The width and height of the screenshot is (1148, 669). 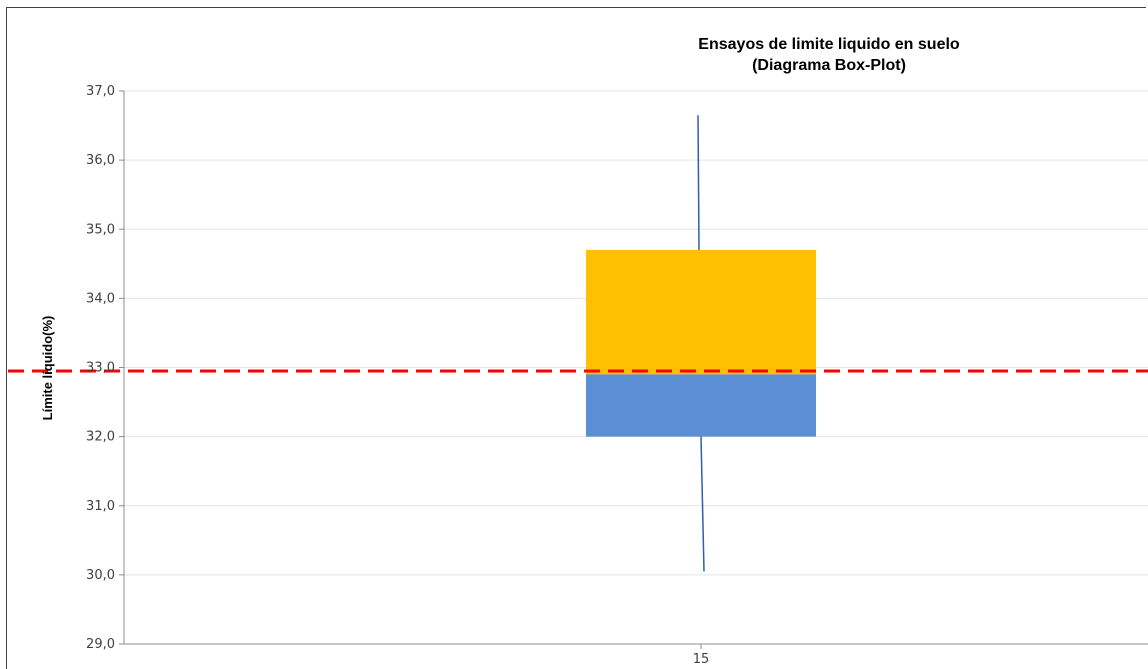 I want to click on upper-whisker, so click(x=698, y=182).